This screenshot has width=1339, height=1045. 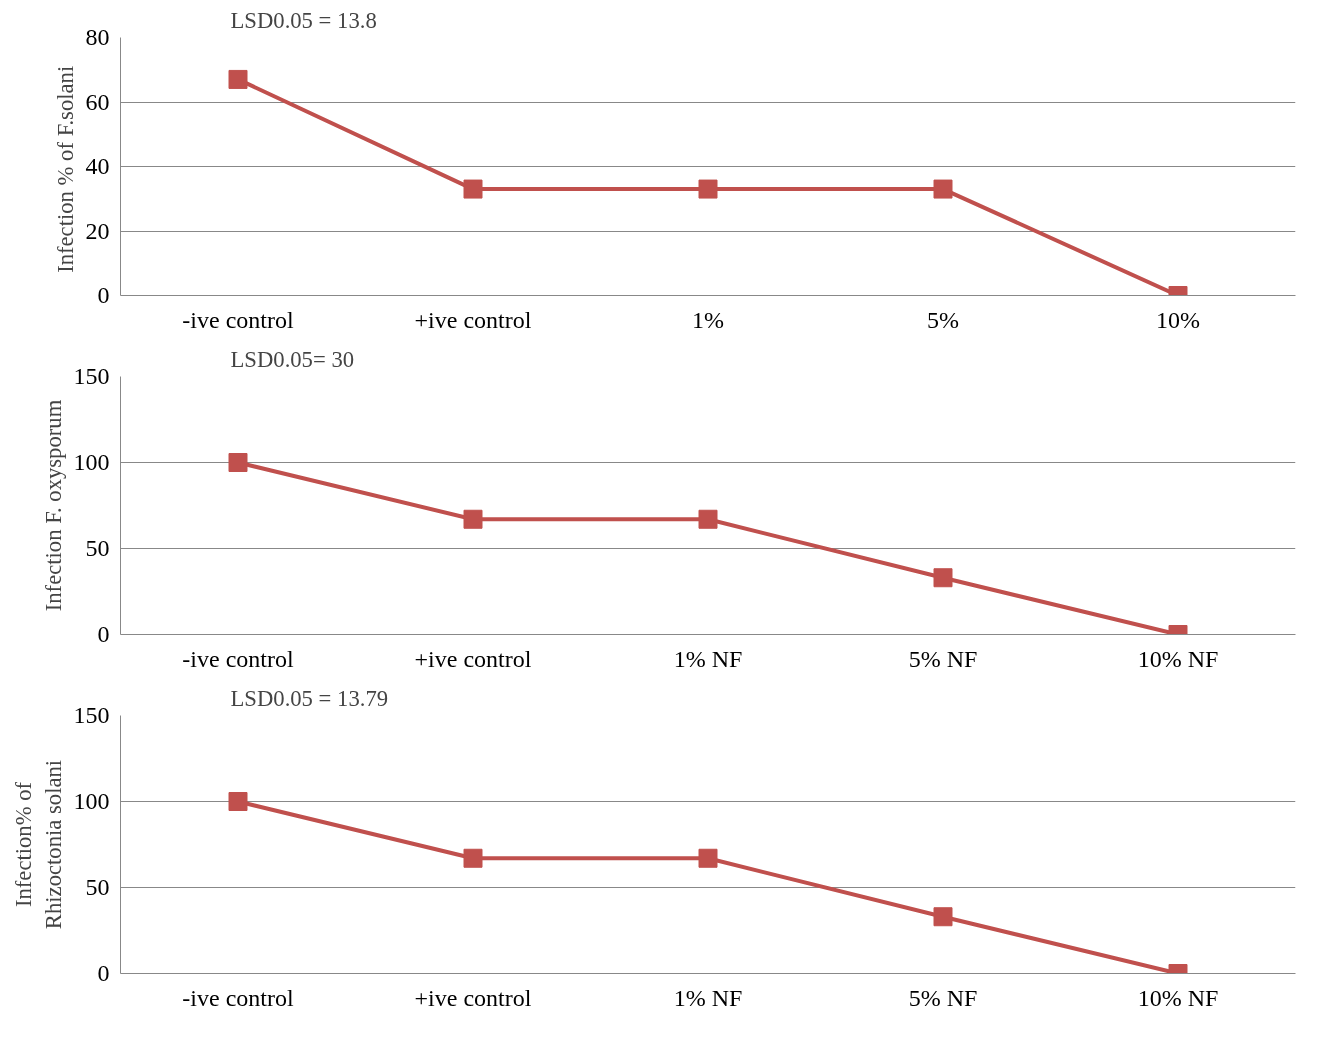 What do you see at coordinates (97, 37) in the screenshot?
I see `y-tick-label: 80` at bounding box center [97, 37].